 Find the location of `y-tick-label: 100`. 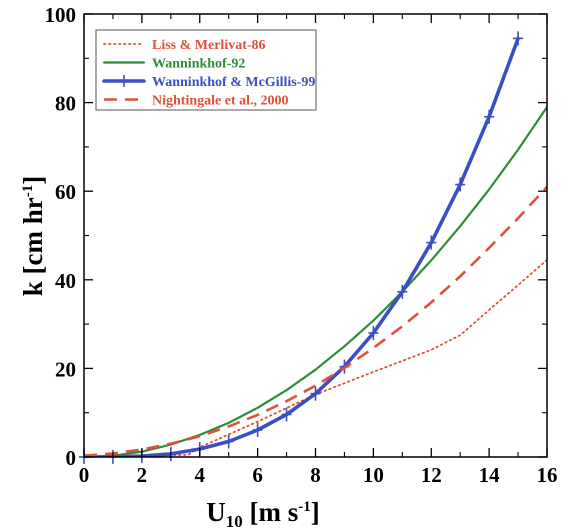

y-tick-label: 100 is located at coordinates (61, 15).